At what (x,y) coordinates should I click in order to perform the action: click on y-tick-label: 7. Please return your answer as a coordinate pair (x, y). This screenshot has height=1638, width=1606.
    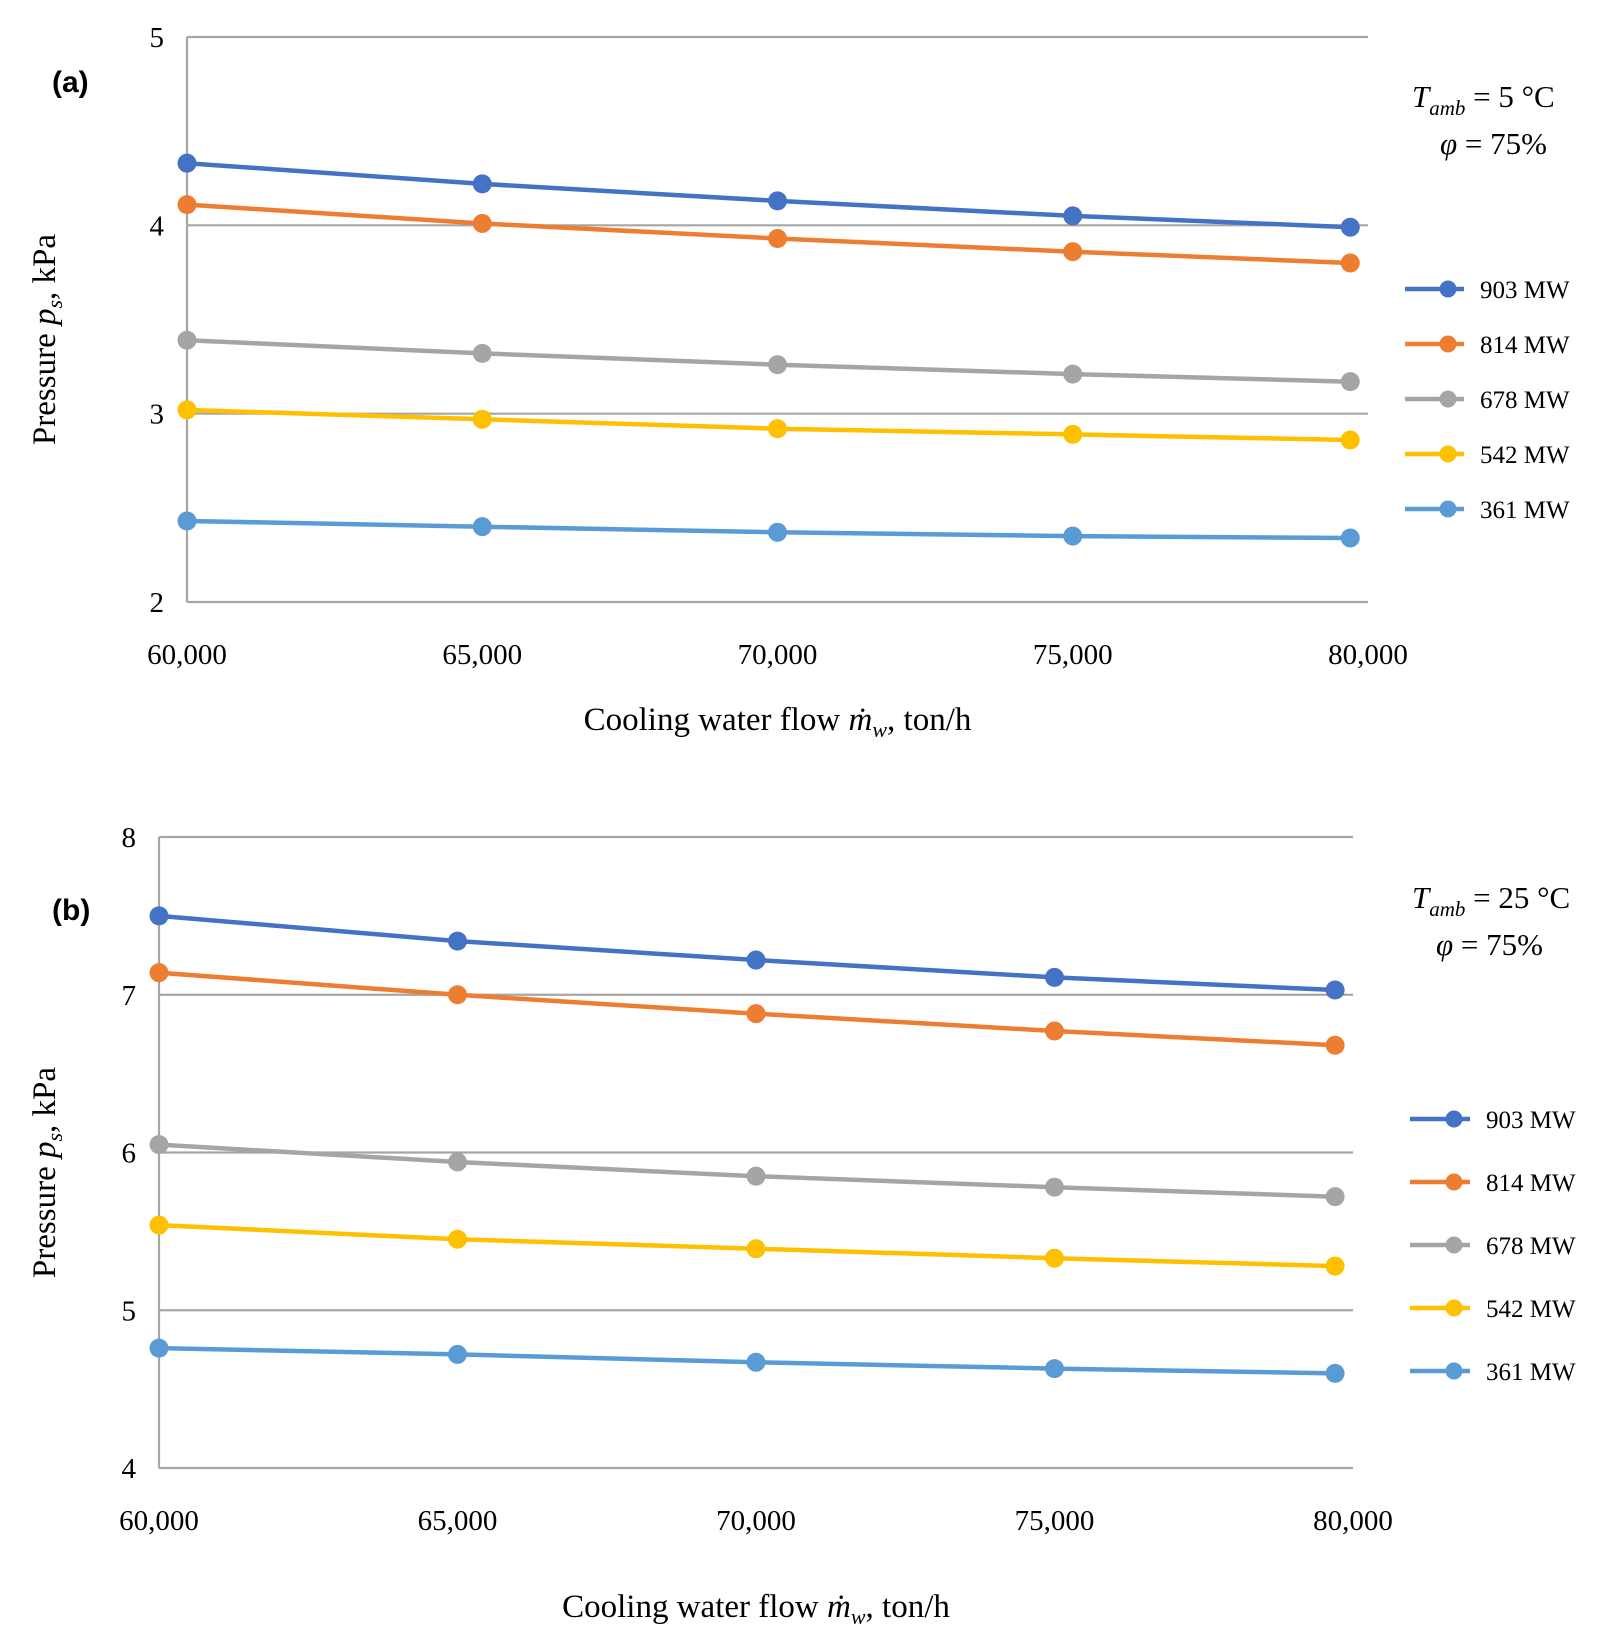
    Looking at the image, I should click on (129, 996).